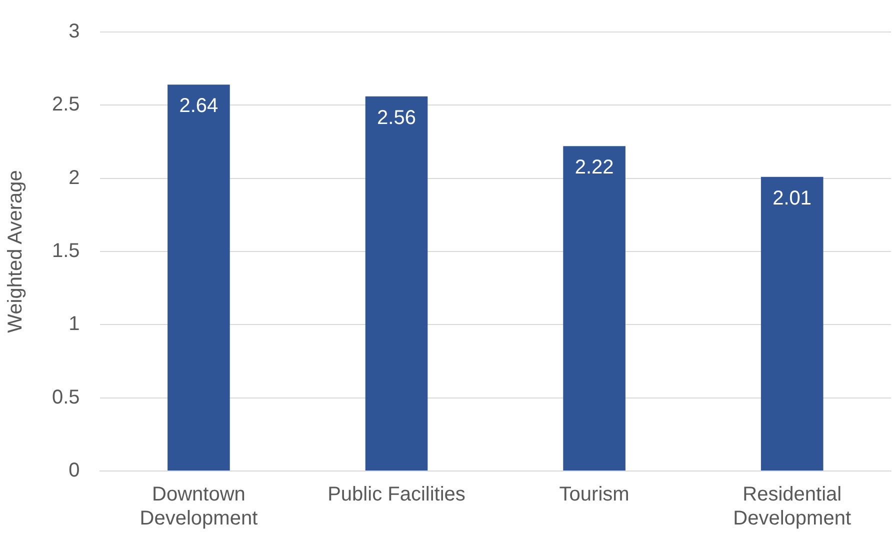 The height and width of the screenshot is (547, 893). Describe the element at coordinates (792, 198) in the screenshot. I see `data-label: 2.01` at that location.